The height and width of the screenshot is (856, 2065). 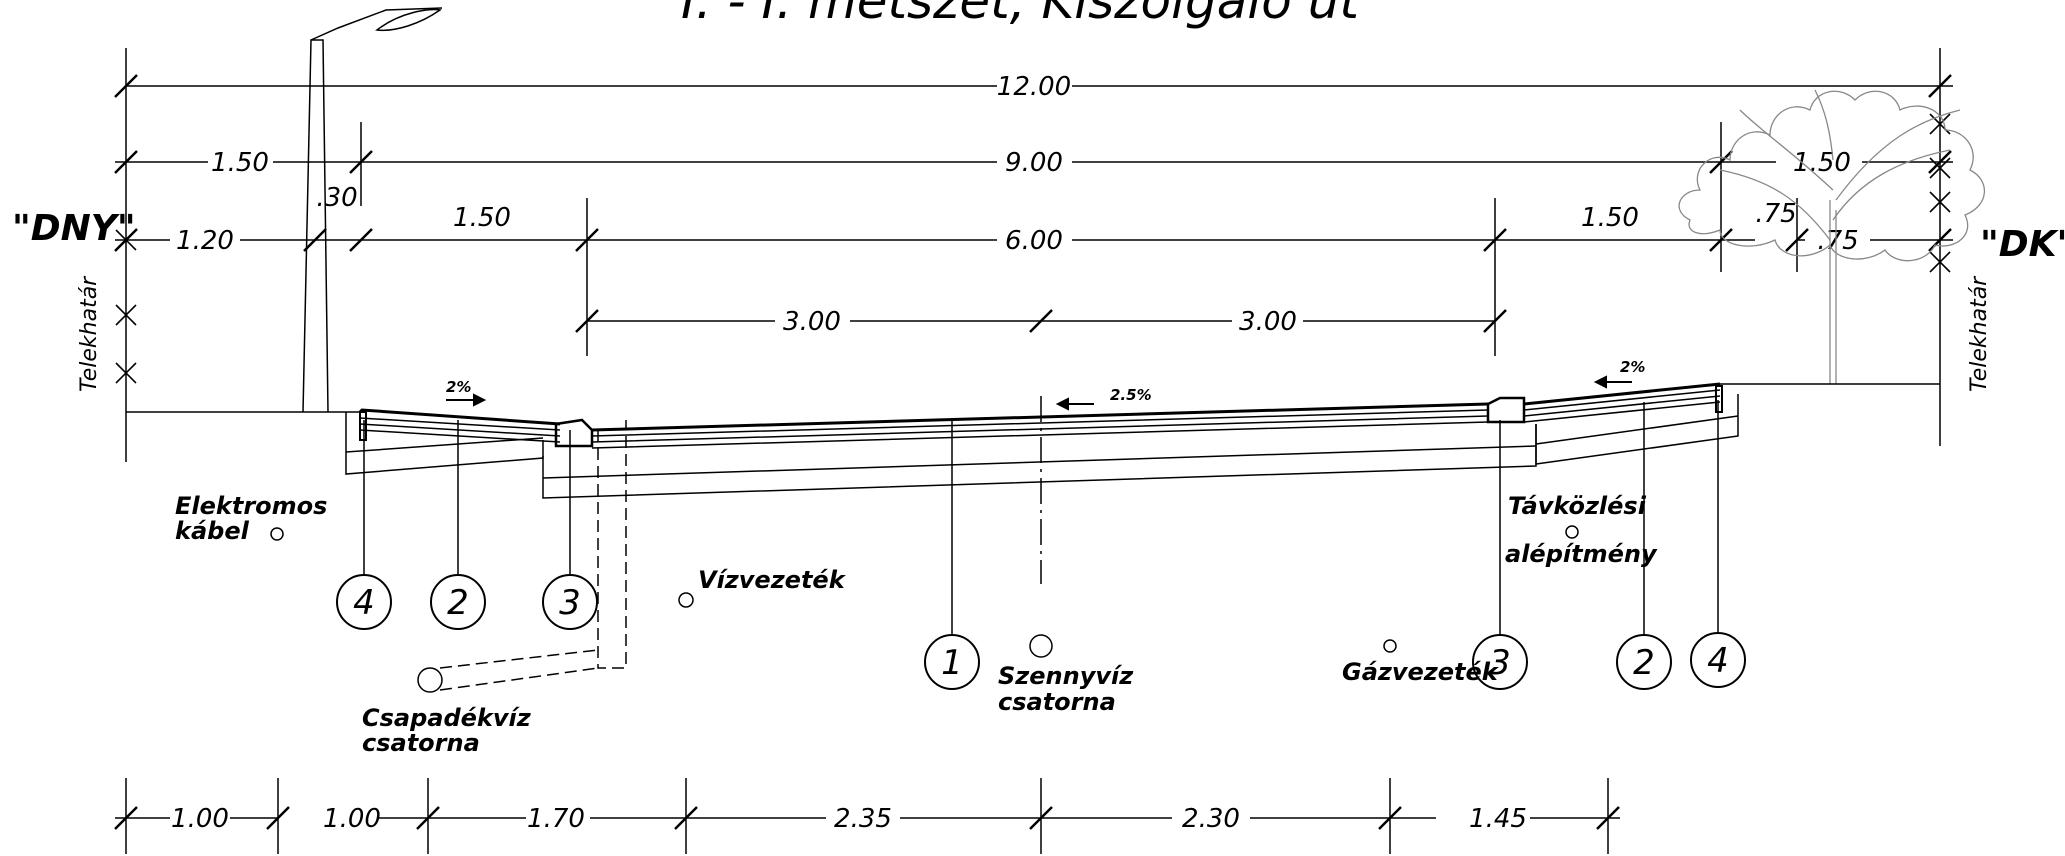 I want to click on storm-sewer-symbol, so click(x=430, y=680).